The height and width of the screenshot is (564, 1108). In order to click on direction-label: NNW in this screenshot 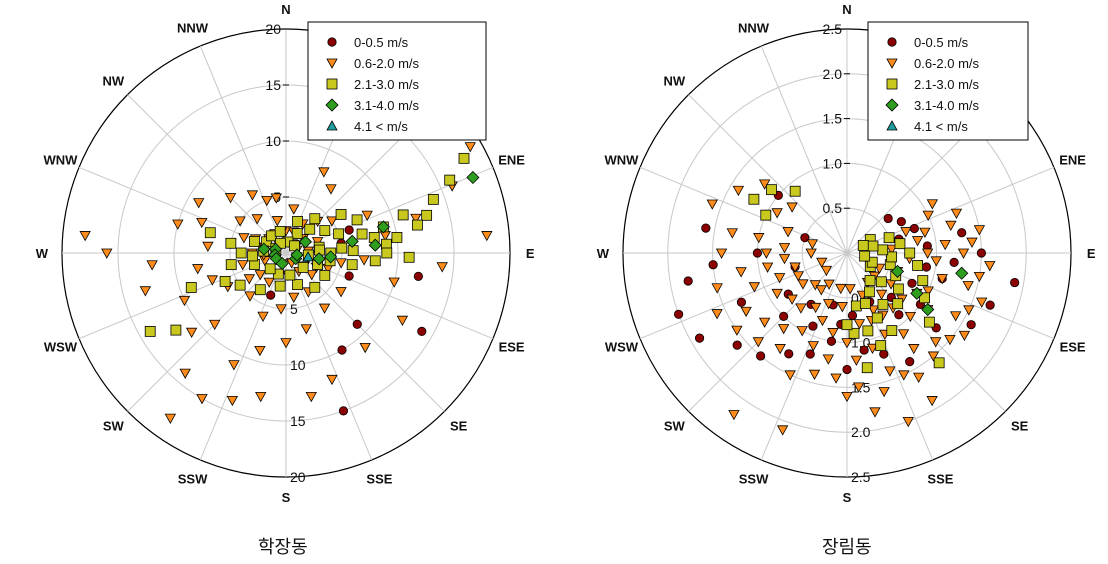, I will do `click(193, 27)`.